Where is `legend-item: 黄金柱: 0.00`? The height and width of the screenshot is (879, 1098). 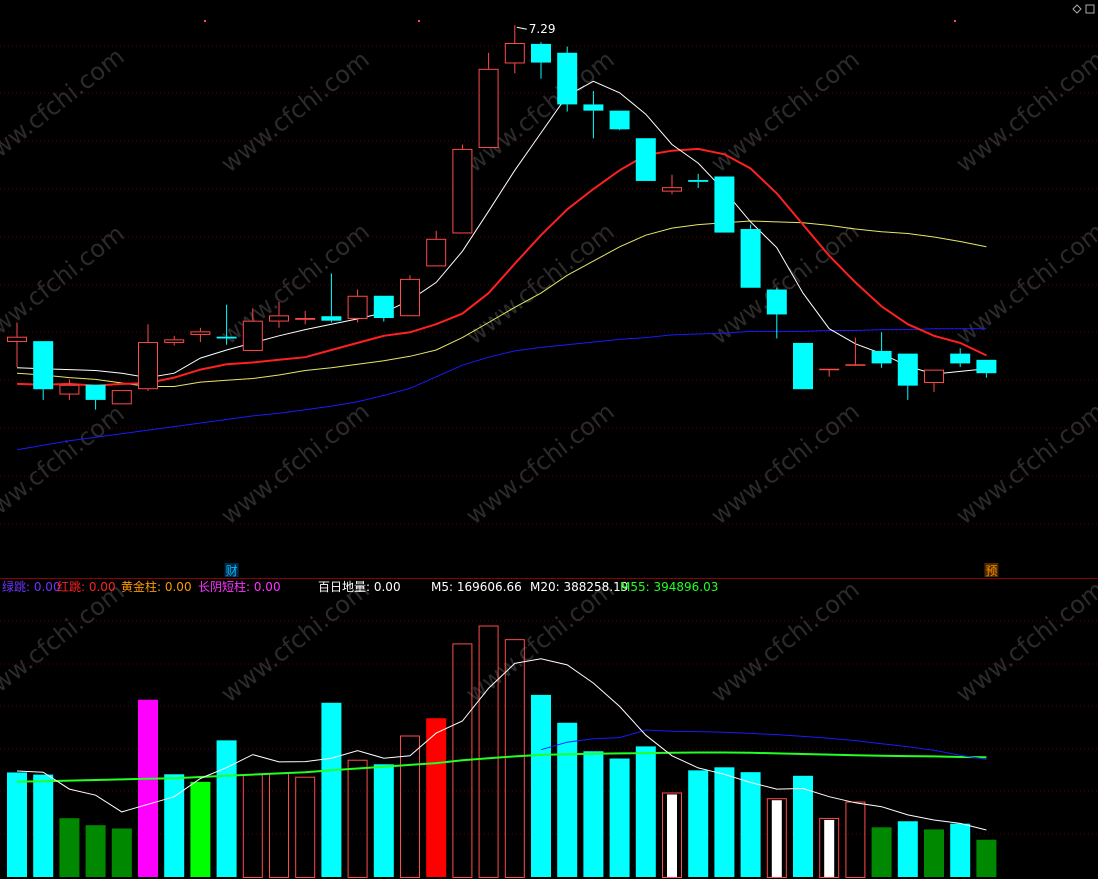 legend-item: 黄金柱: 0.00 is located at coordinates (156, 586).